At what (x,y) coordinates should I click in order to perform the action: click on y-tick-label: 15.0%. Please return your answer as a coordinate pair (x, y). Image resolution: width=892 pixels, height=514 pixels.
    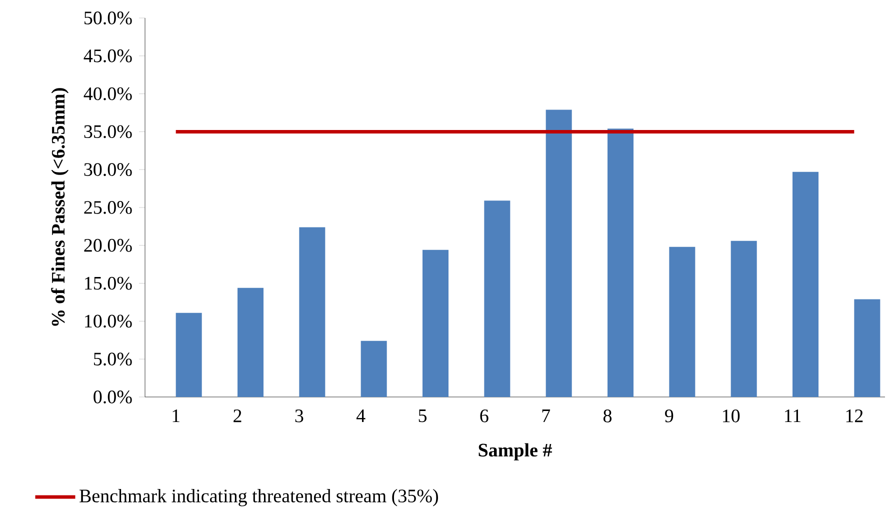
    Looking at the image, I should click on (108, 283).